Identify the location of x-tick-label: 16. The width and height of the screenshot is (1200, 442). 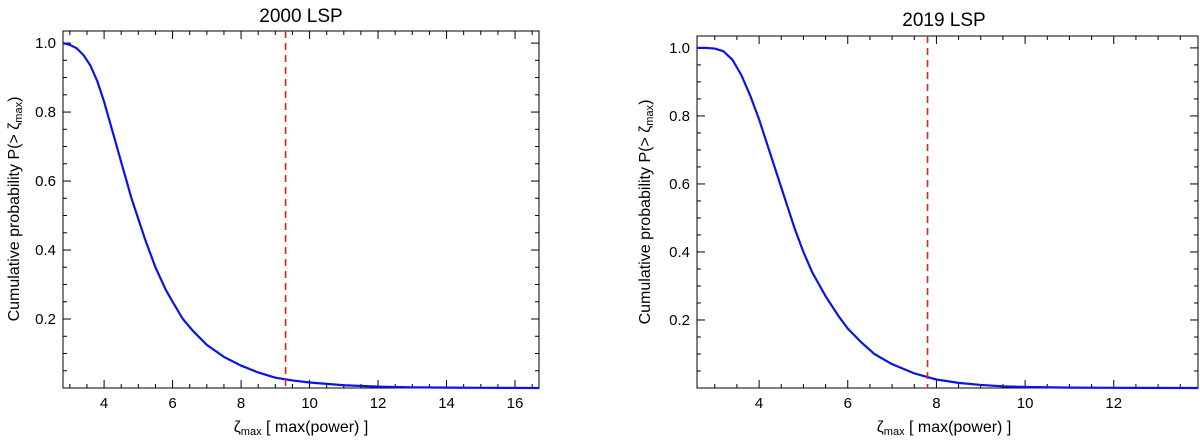
(515, 403).